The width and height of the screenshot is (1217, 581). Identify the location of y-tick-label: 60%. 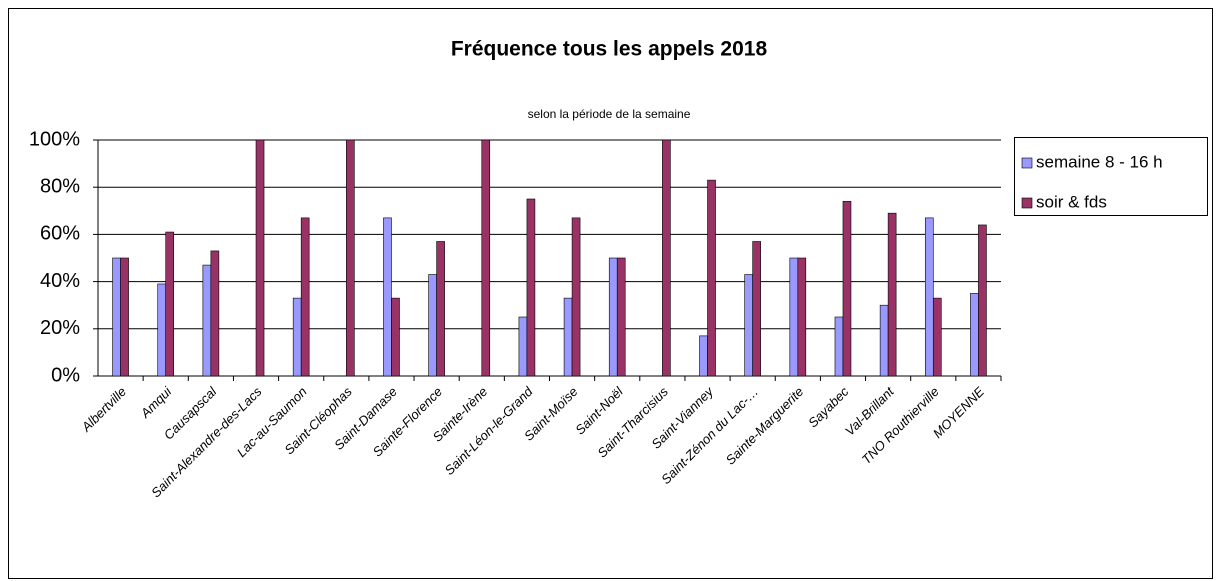
(60, 234).